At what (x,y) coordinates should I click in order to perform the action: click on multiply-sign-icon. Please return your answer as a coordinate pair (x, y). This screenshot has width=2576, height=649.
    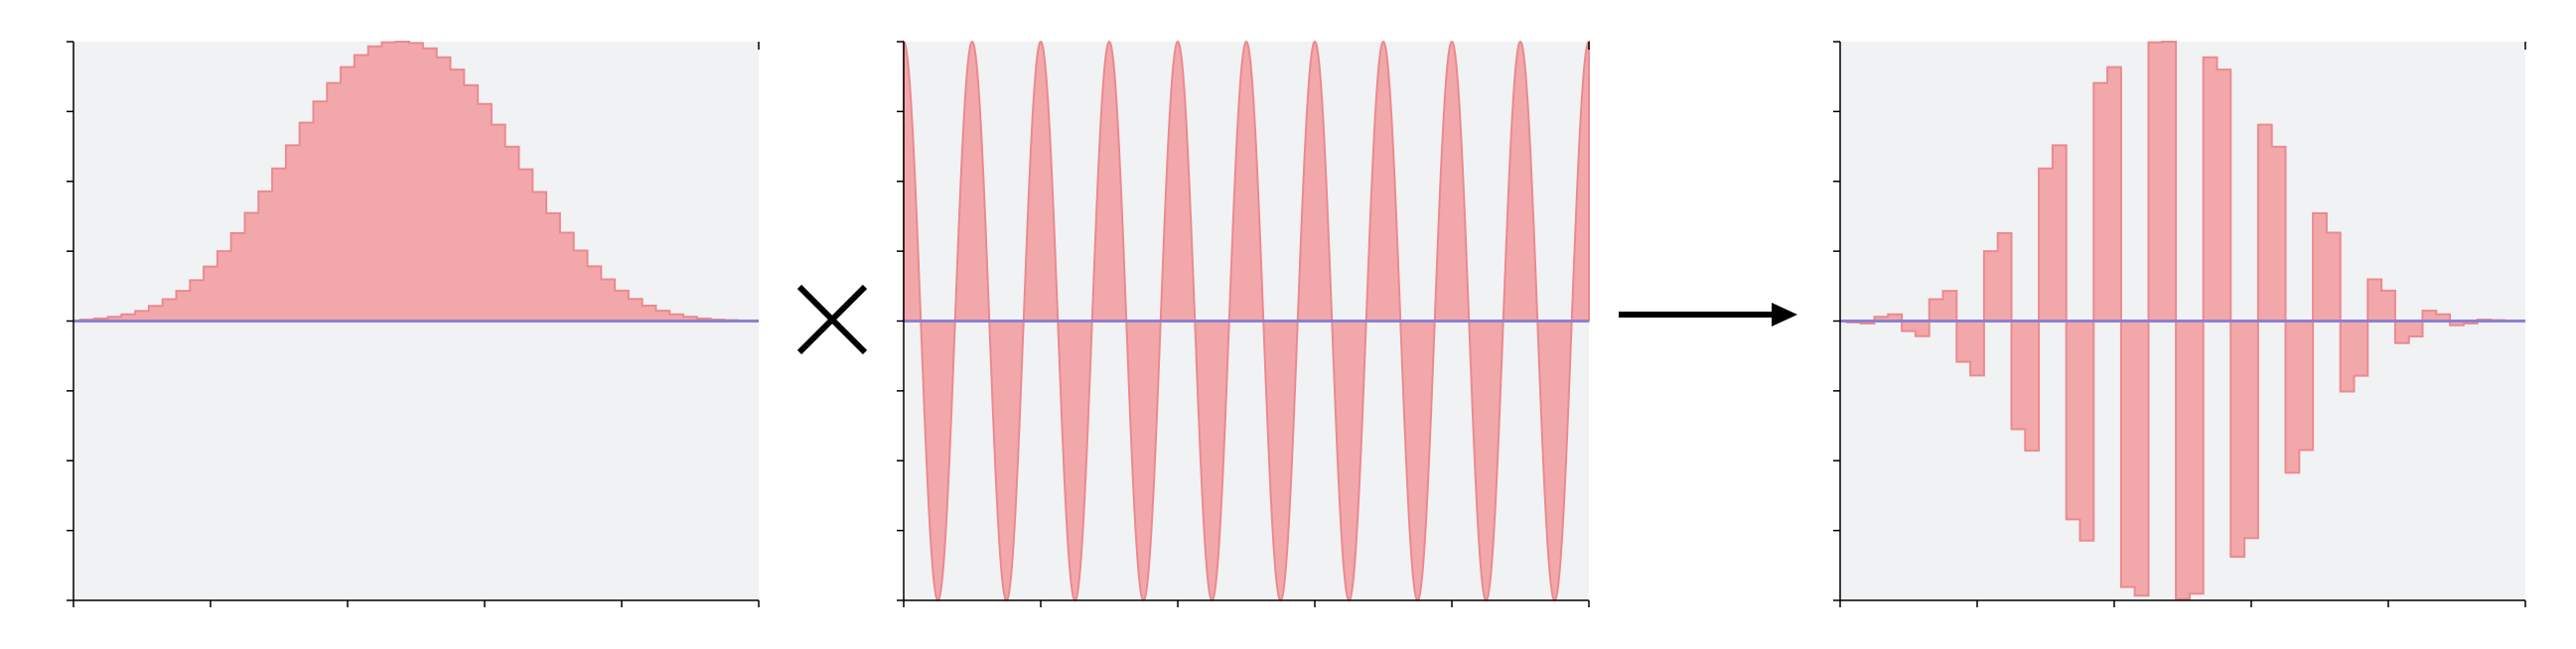
    Looking at the image, I should click on (832, 319).